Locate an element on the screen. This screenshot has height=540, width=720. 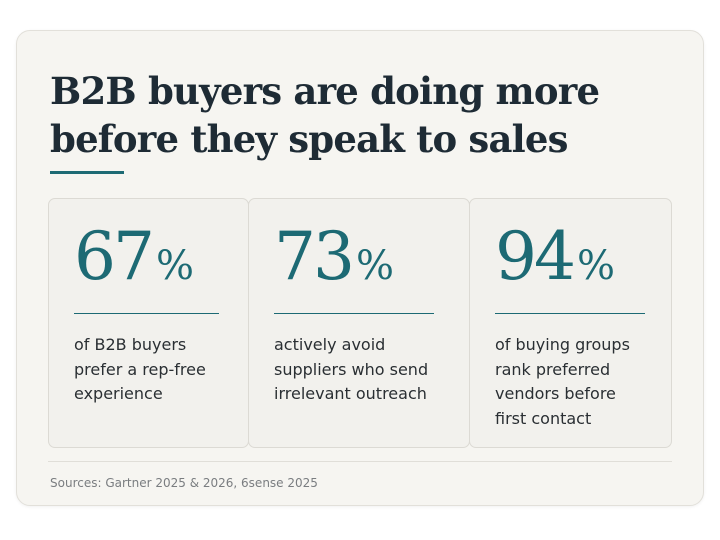
stat-description-line: actively avoid is located at coordinates (330, 344).